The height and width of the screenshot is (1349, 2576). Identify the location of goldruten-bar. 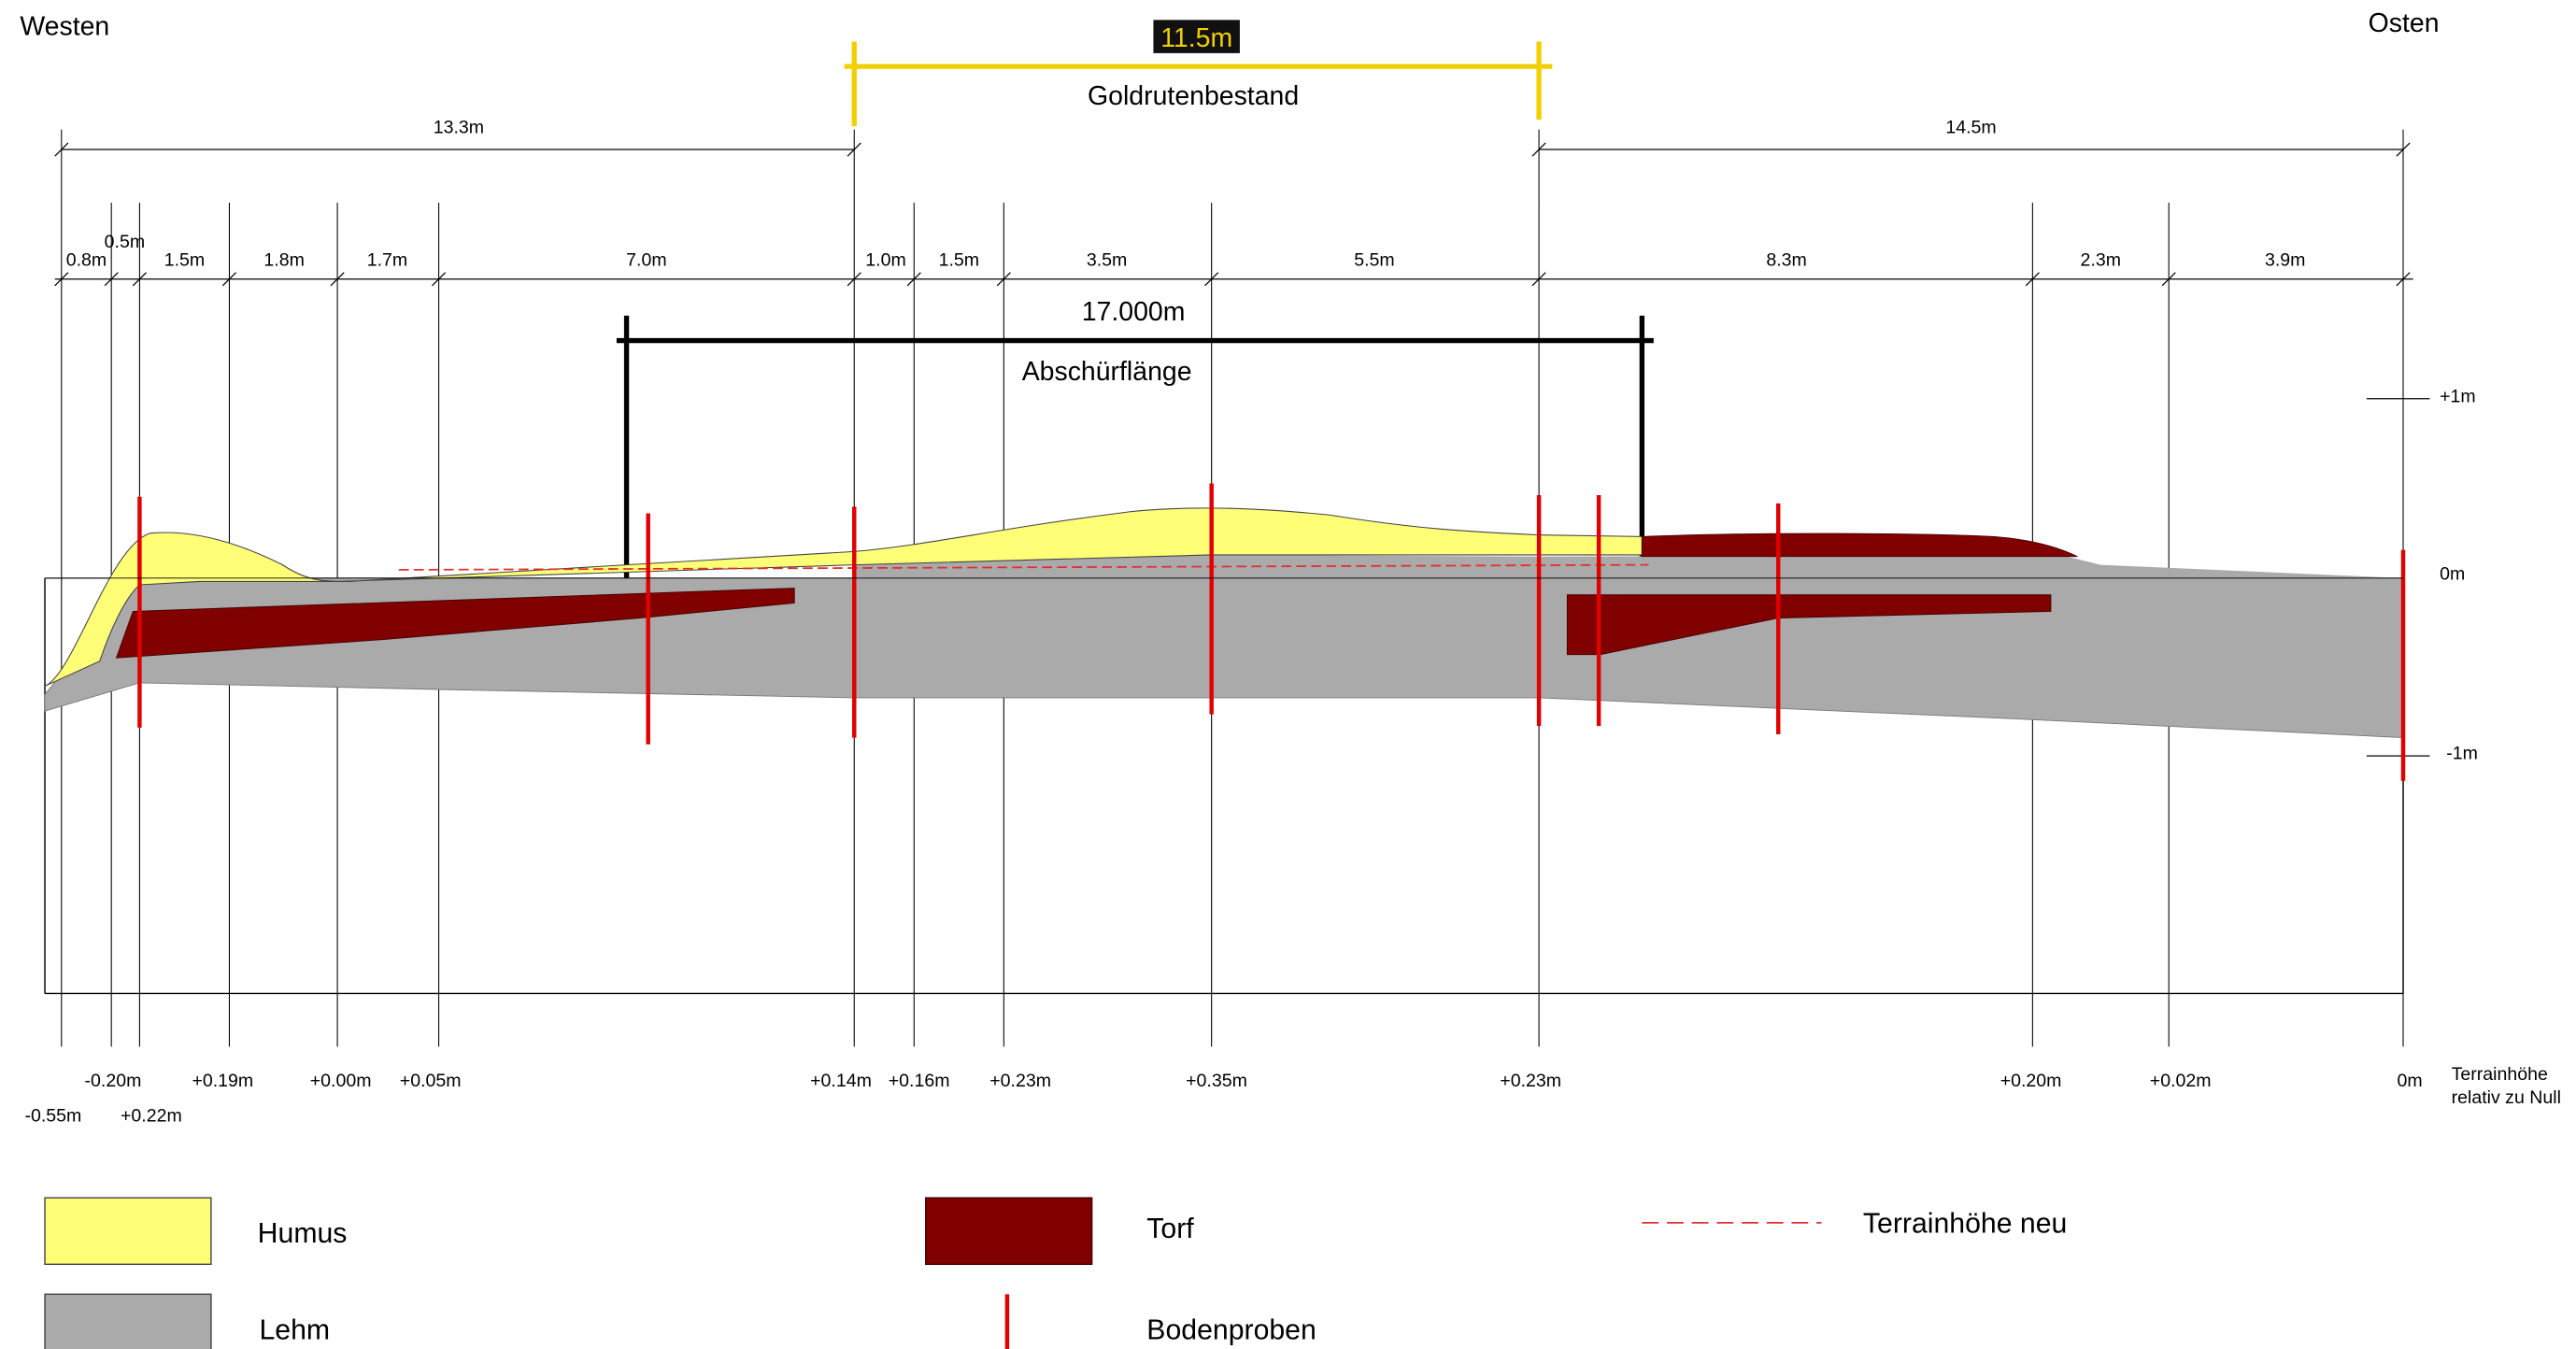
(1199, 84).